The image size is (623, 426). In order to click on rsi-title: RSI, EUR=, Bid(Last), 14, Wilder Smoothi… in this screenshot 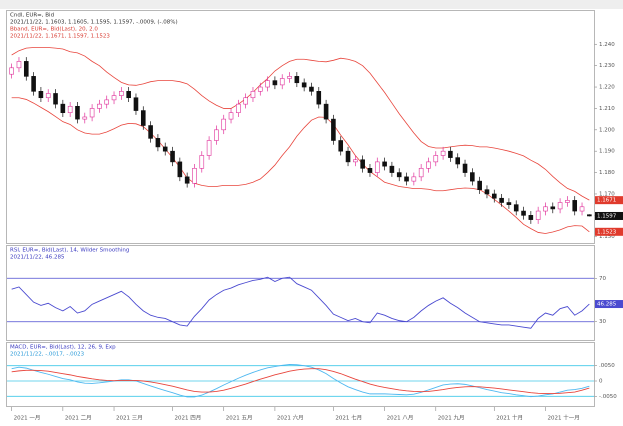, I will do `click(69, 251)`.